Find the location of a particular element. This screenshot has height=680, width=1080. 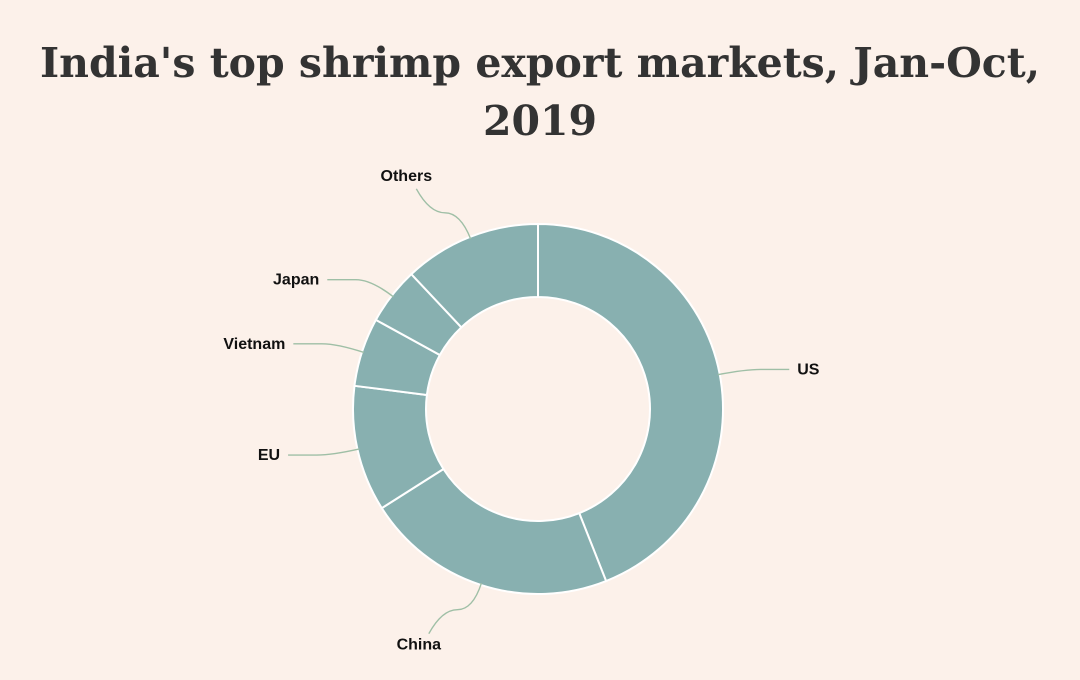

label-us: US is located at coordinates (808, 369).